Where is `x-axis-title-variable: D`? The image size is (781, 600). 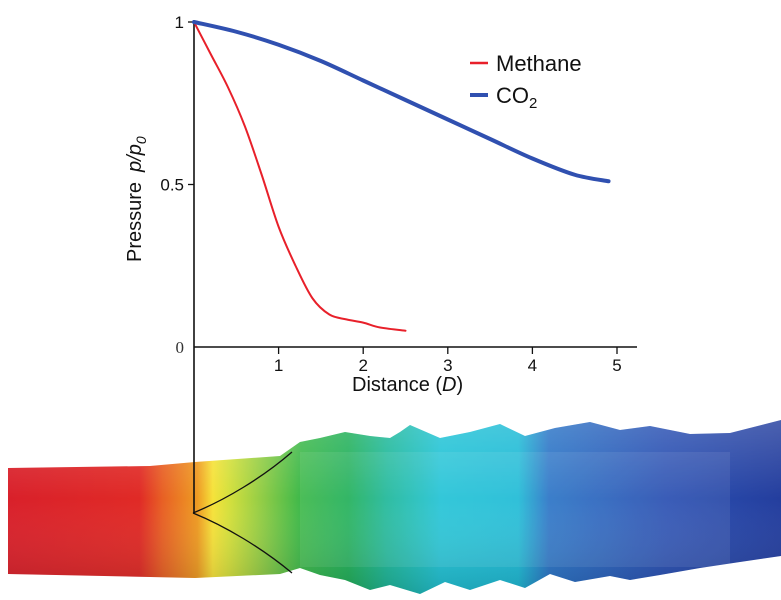 x-axis-title-variable: D is located at coordinates (449, 385).